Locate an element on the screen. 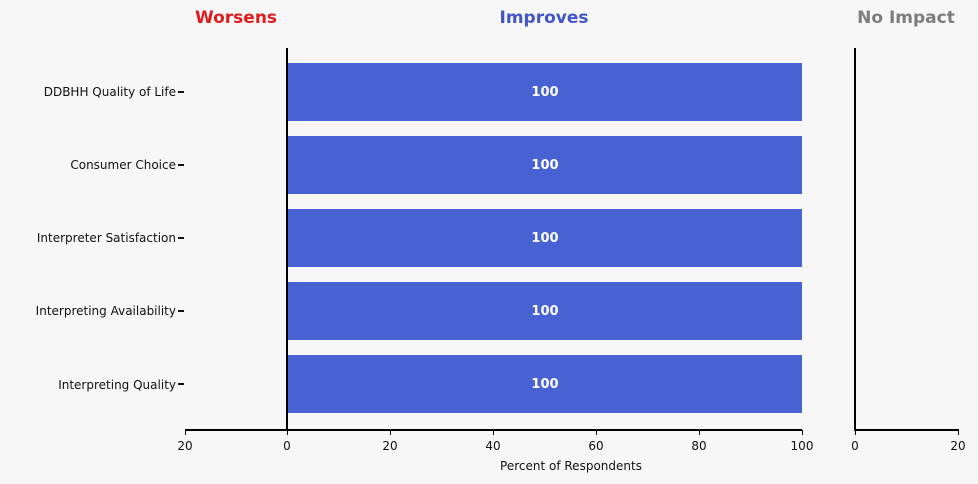 This screenshot has height=484, width=978. panel-title-no-impact: No Impact is located at coordinates (906, 18).